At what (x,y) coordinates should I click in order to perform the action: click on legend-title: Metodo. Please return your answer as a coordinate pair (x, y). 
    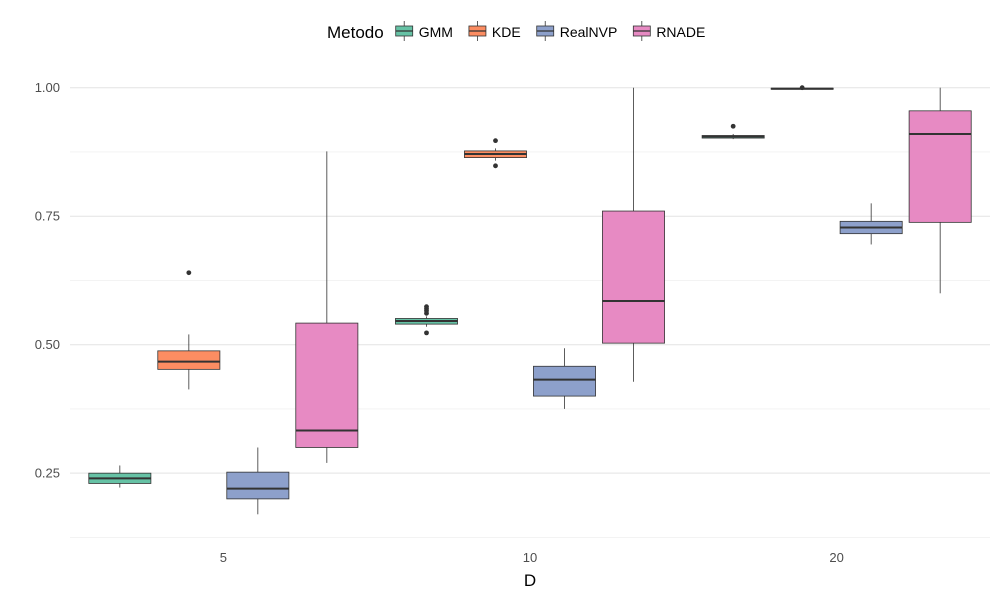
    Looking at the image, I should click on (355, 32).